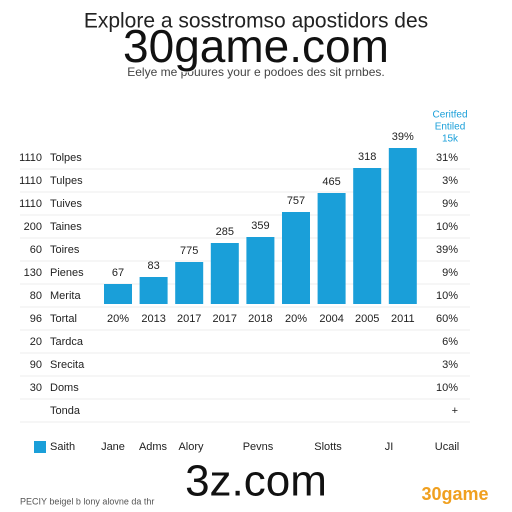  What do you see at coordinates (87, 501) in the screenshot?
I see `footer: PECIY beigel b lony alovne da thr` at bounding box center [87, 501].